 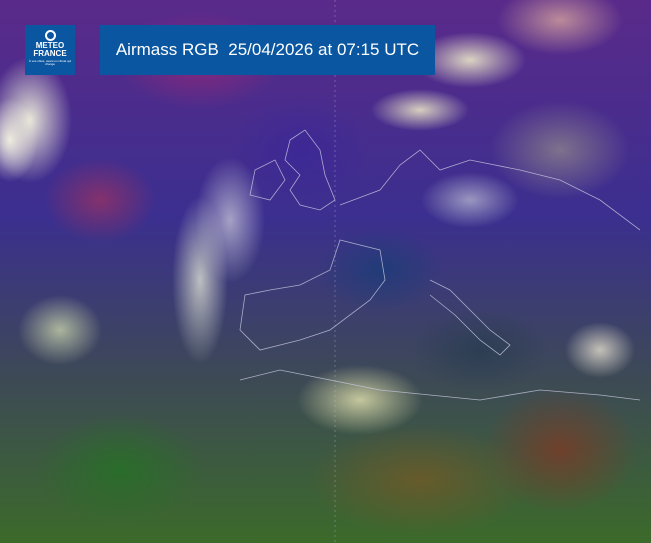 What do you see at coordinates (50, 35) in the screenshot?
I see `logo-icon` at bounding box center [50, 35].